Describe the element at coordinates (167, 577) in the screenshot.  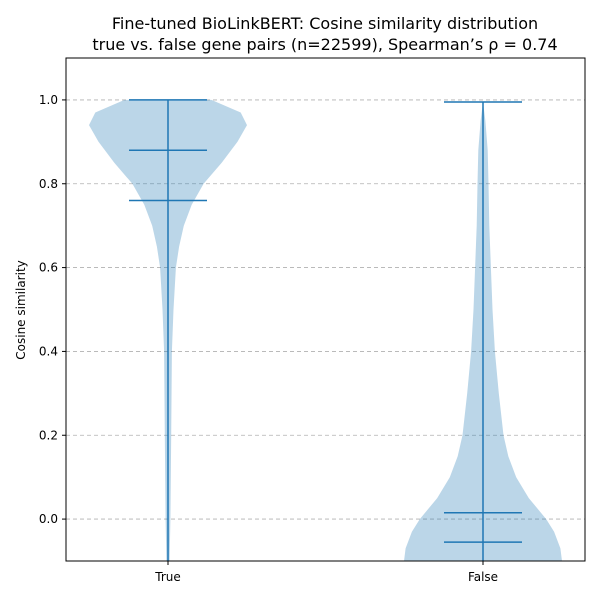
I see `x-tick-label-true: True` at that location.